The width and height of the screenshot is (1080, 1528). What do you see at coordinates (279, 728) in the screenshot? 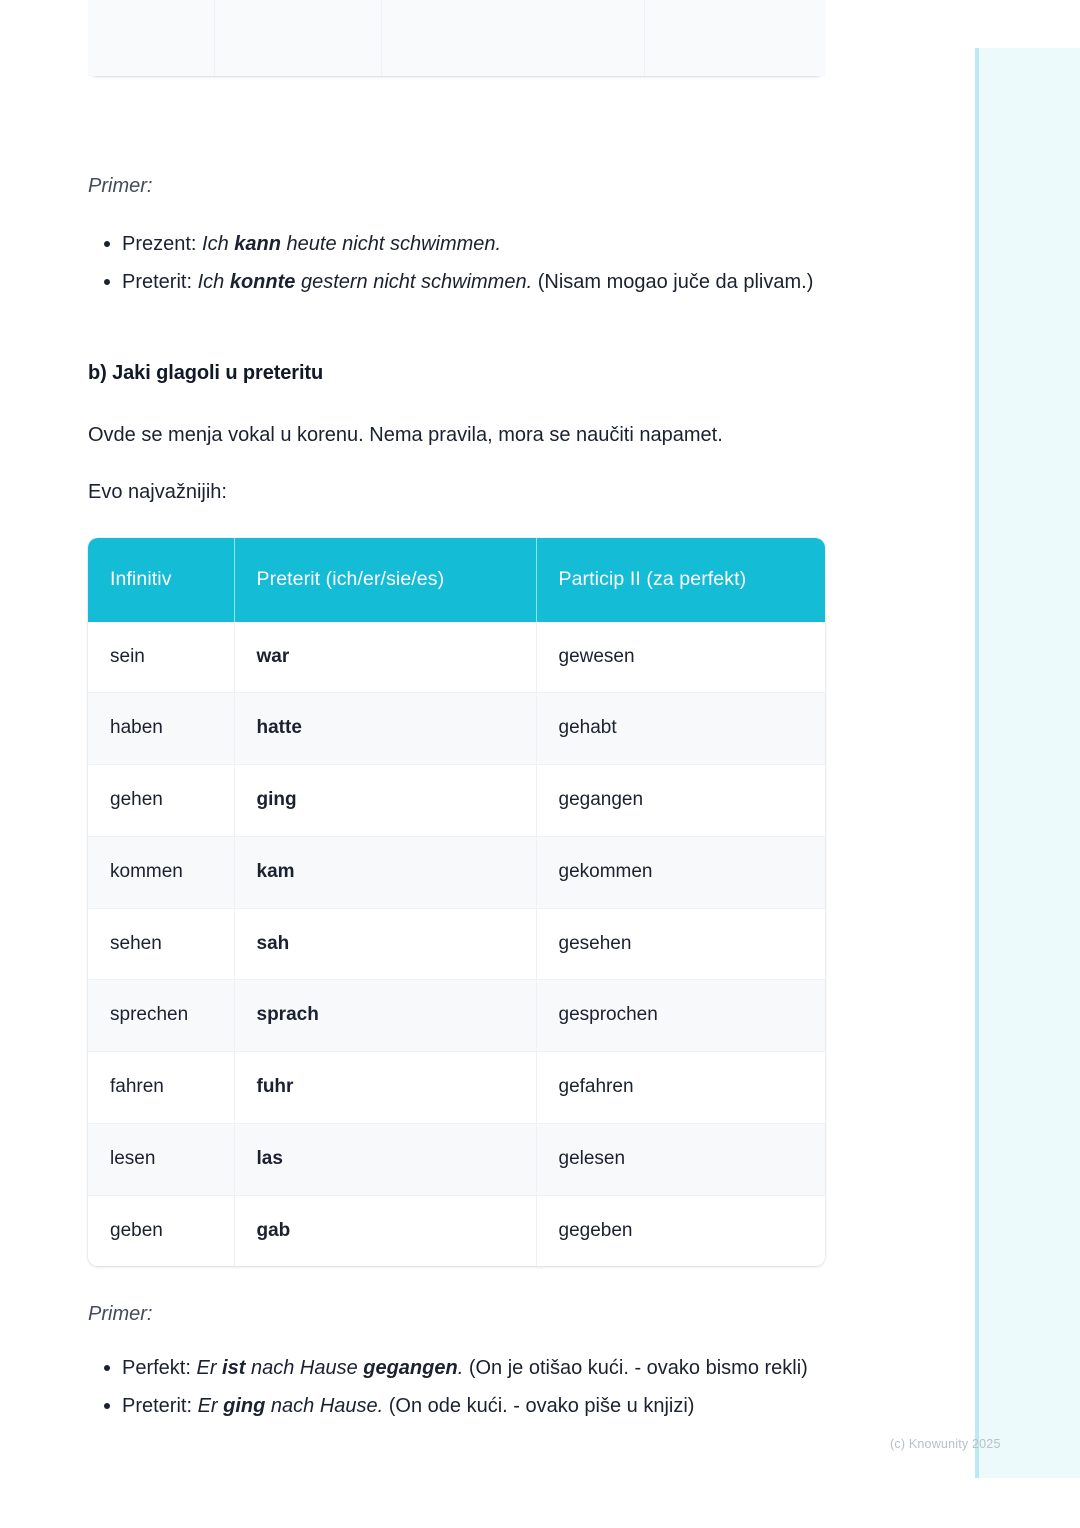
I see `cell-text-bold: hatte` at bounding box center [279, 728].